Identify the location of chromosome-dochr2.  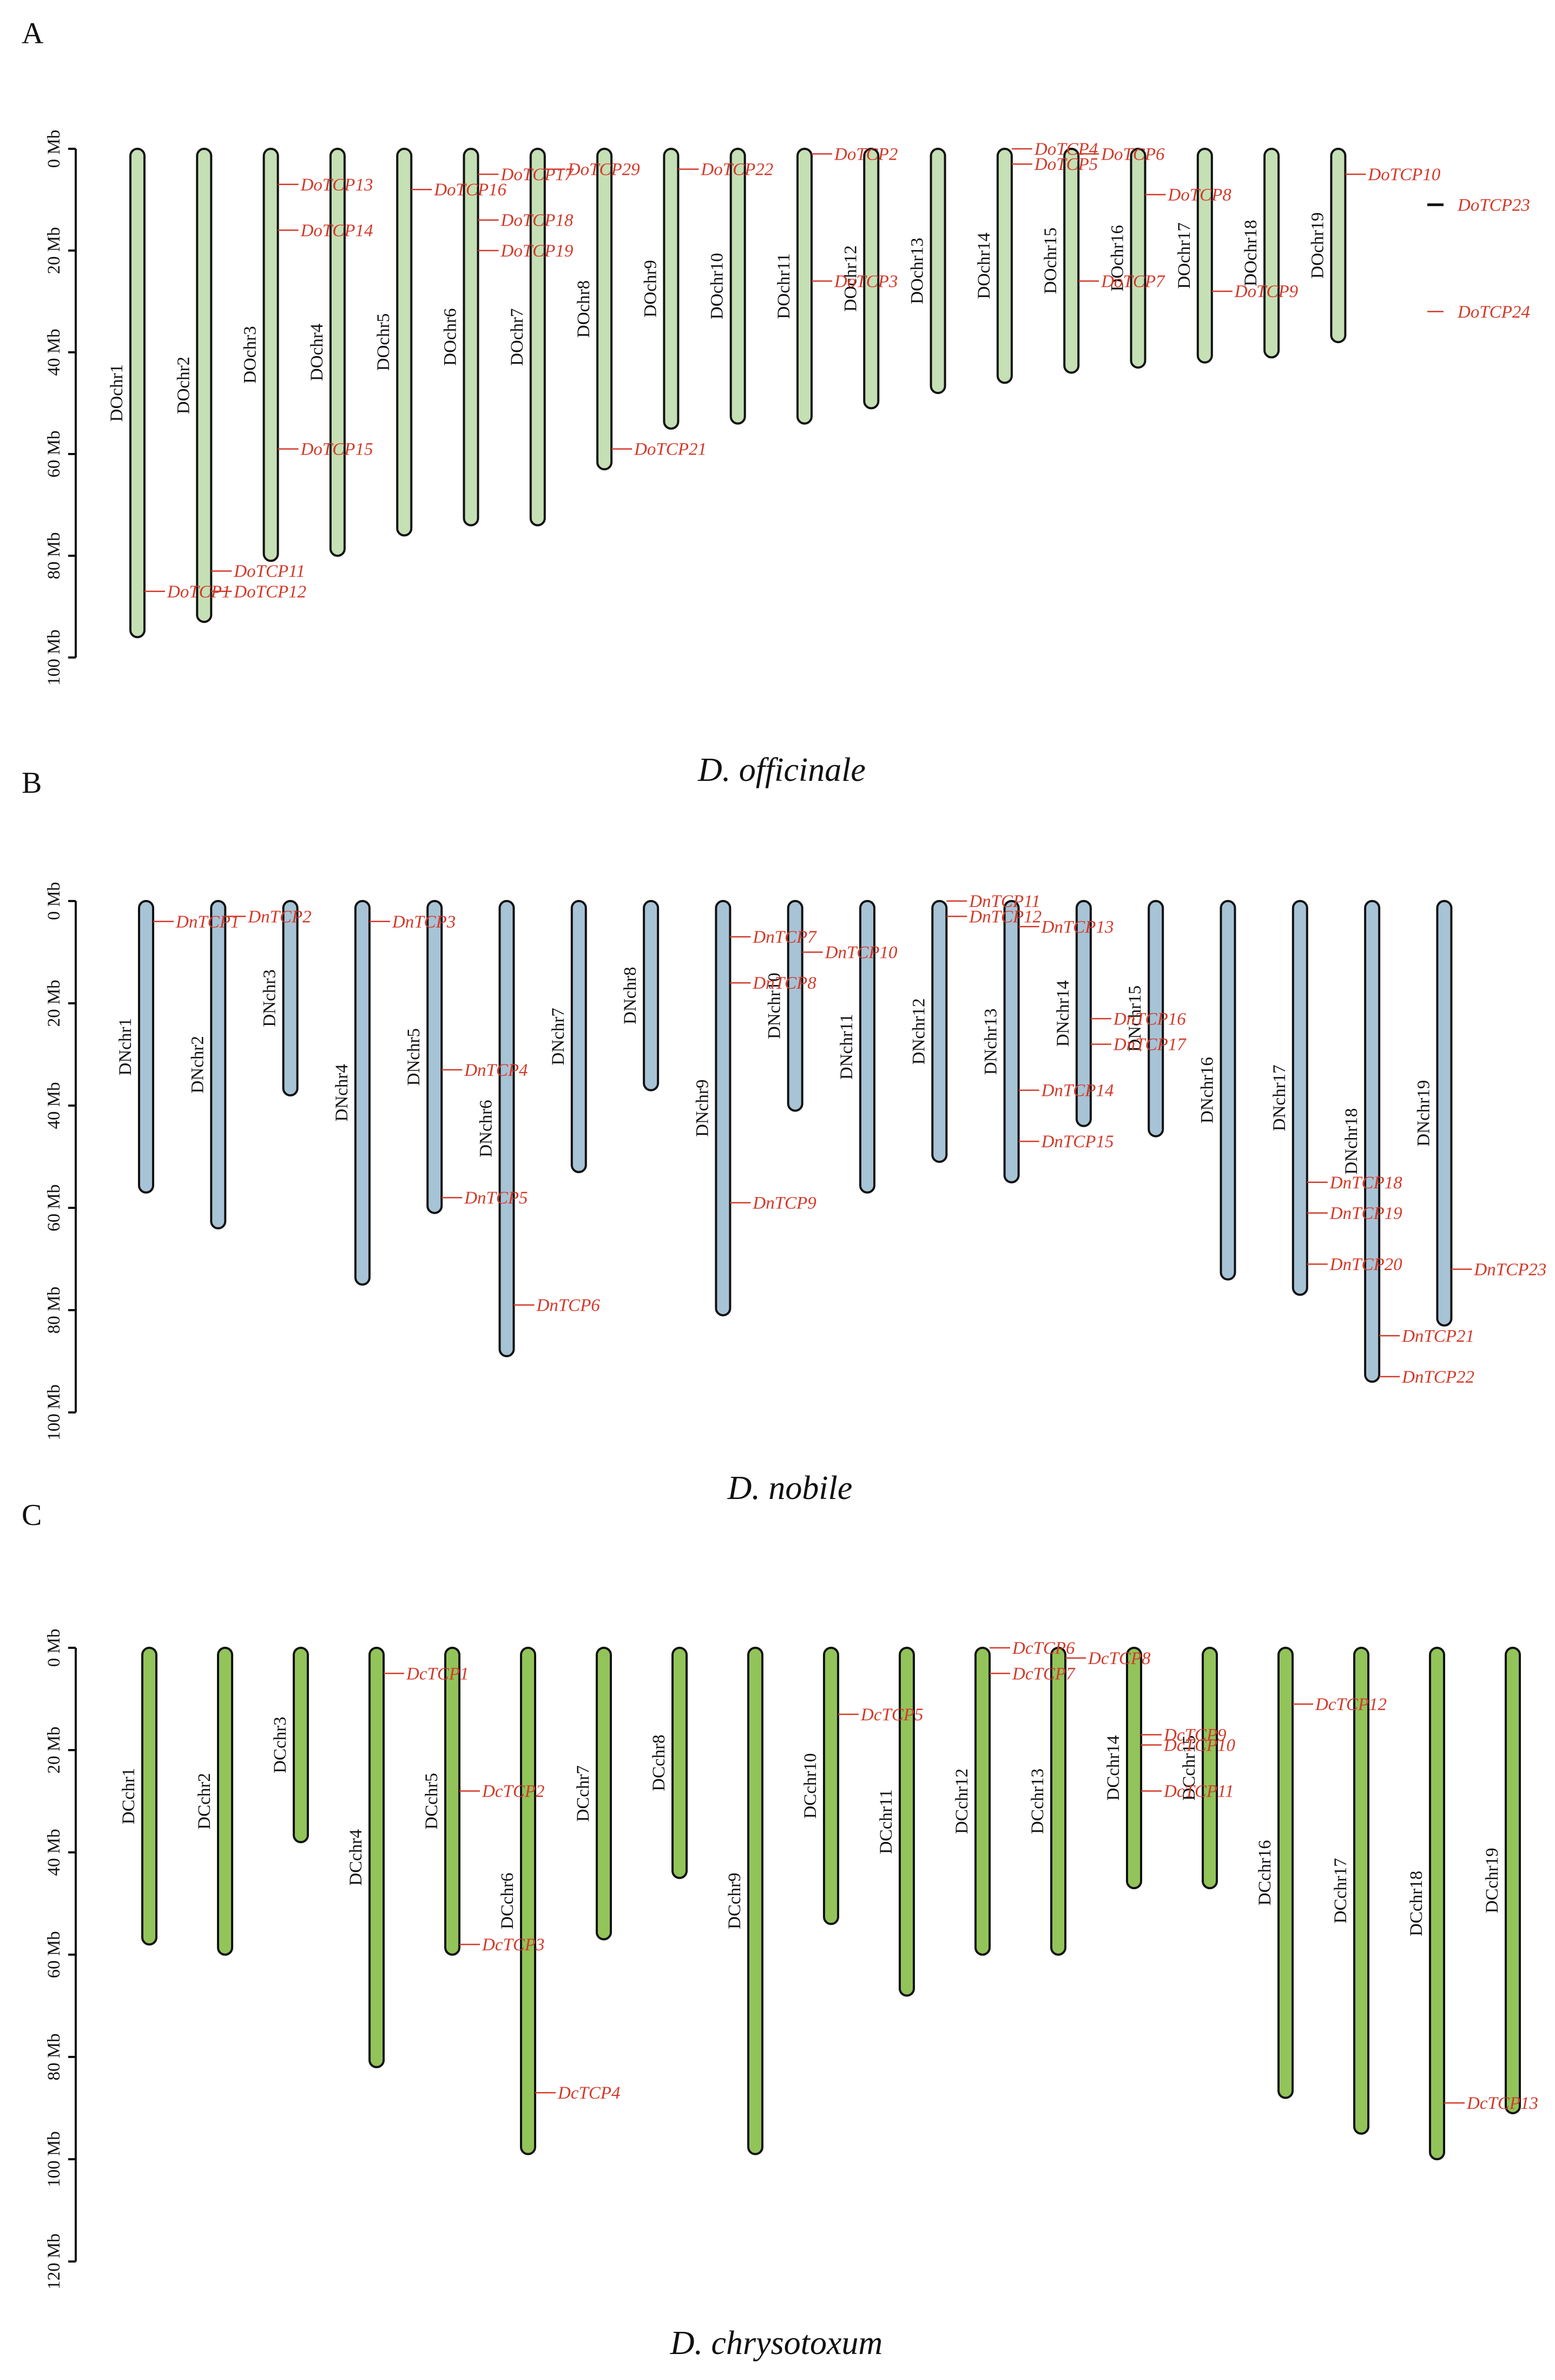
(204, 386).